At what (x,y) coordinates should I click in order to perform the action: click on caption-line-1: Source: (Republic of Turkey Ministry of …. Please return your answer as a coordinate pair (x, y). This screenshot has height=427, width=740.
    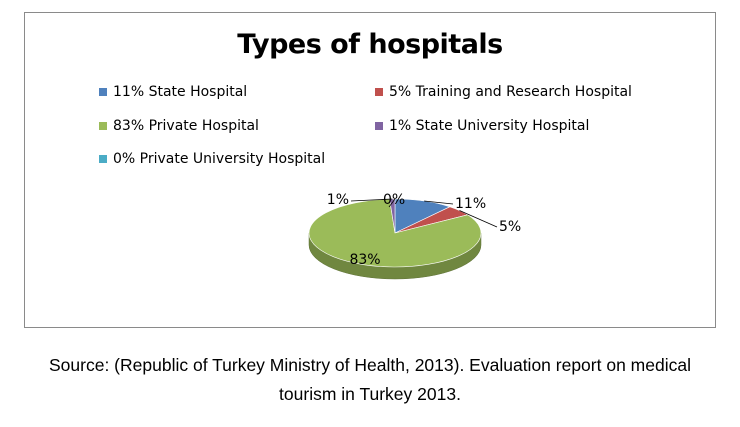
    Looking at the image, I should click on (370, 365).